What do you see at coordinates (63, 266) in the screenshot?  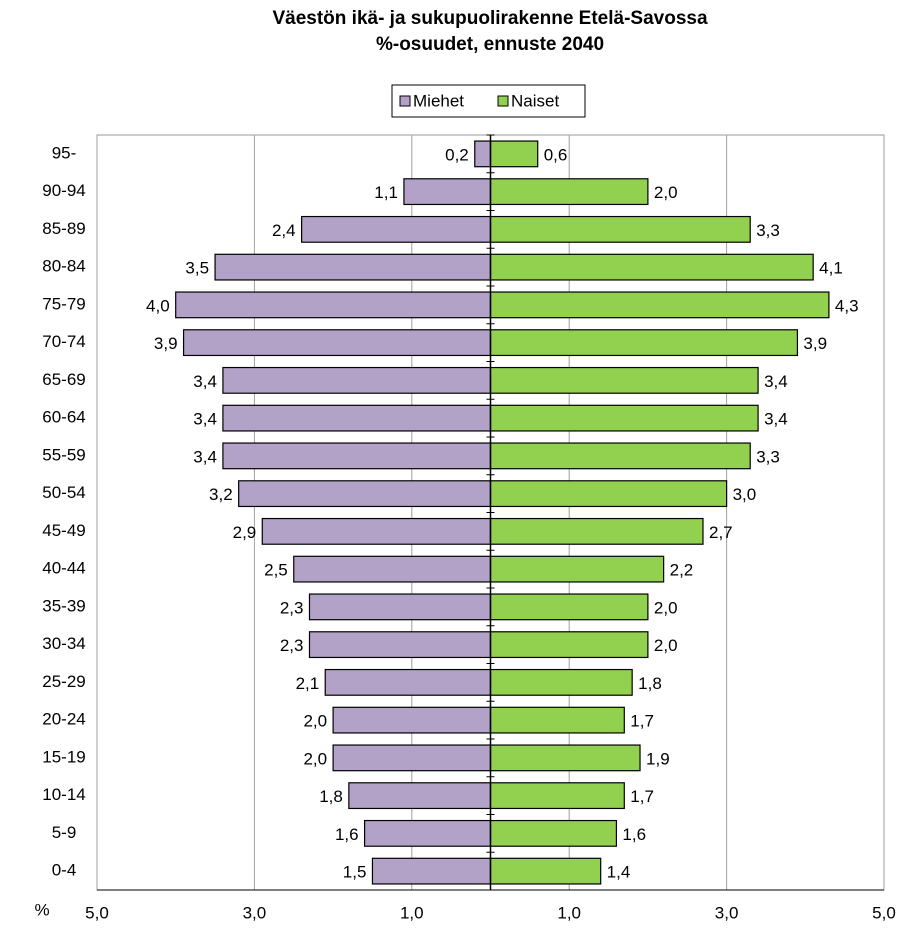 I see `y-tick-label: 80-84` at bounding box center [63, 266].